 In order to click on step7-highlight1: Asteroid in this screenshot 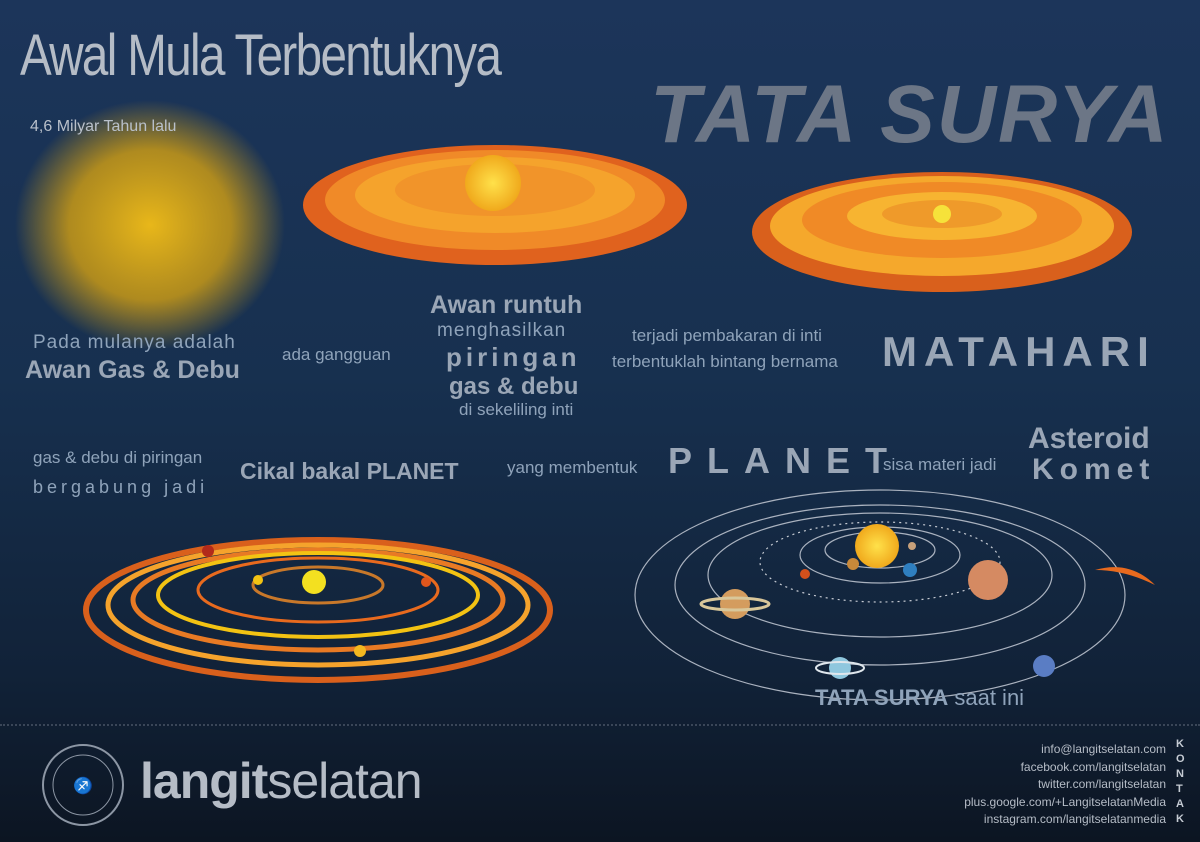, I will do `click(1089, 438)`.